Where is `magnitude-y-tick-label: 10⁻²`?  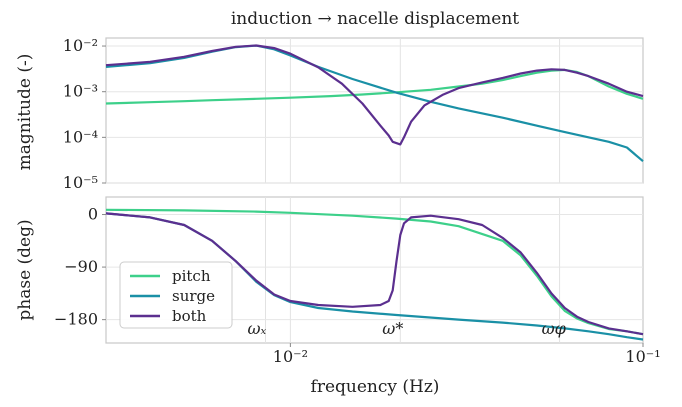
magnitude-y-tick-label: 10⁻² is located at coordinates (80, 45).